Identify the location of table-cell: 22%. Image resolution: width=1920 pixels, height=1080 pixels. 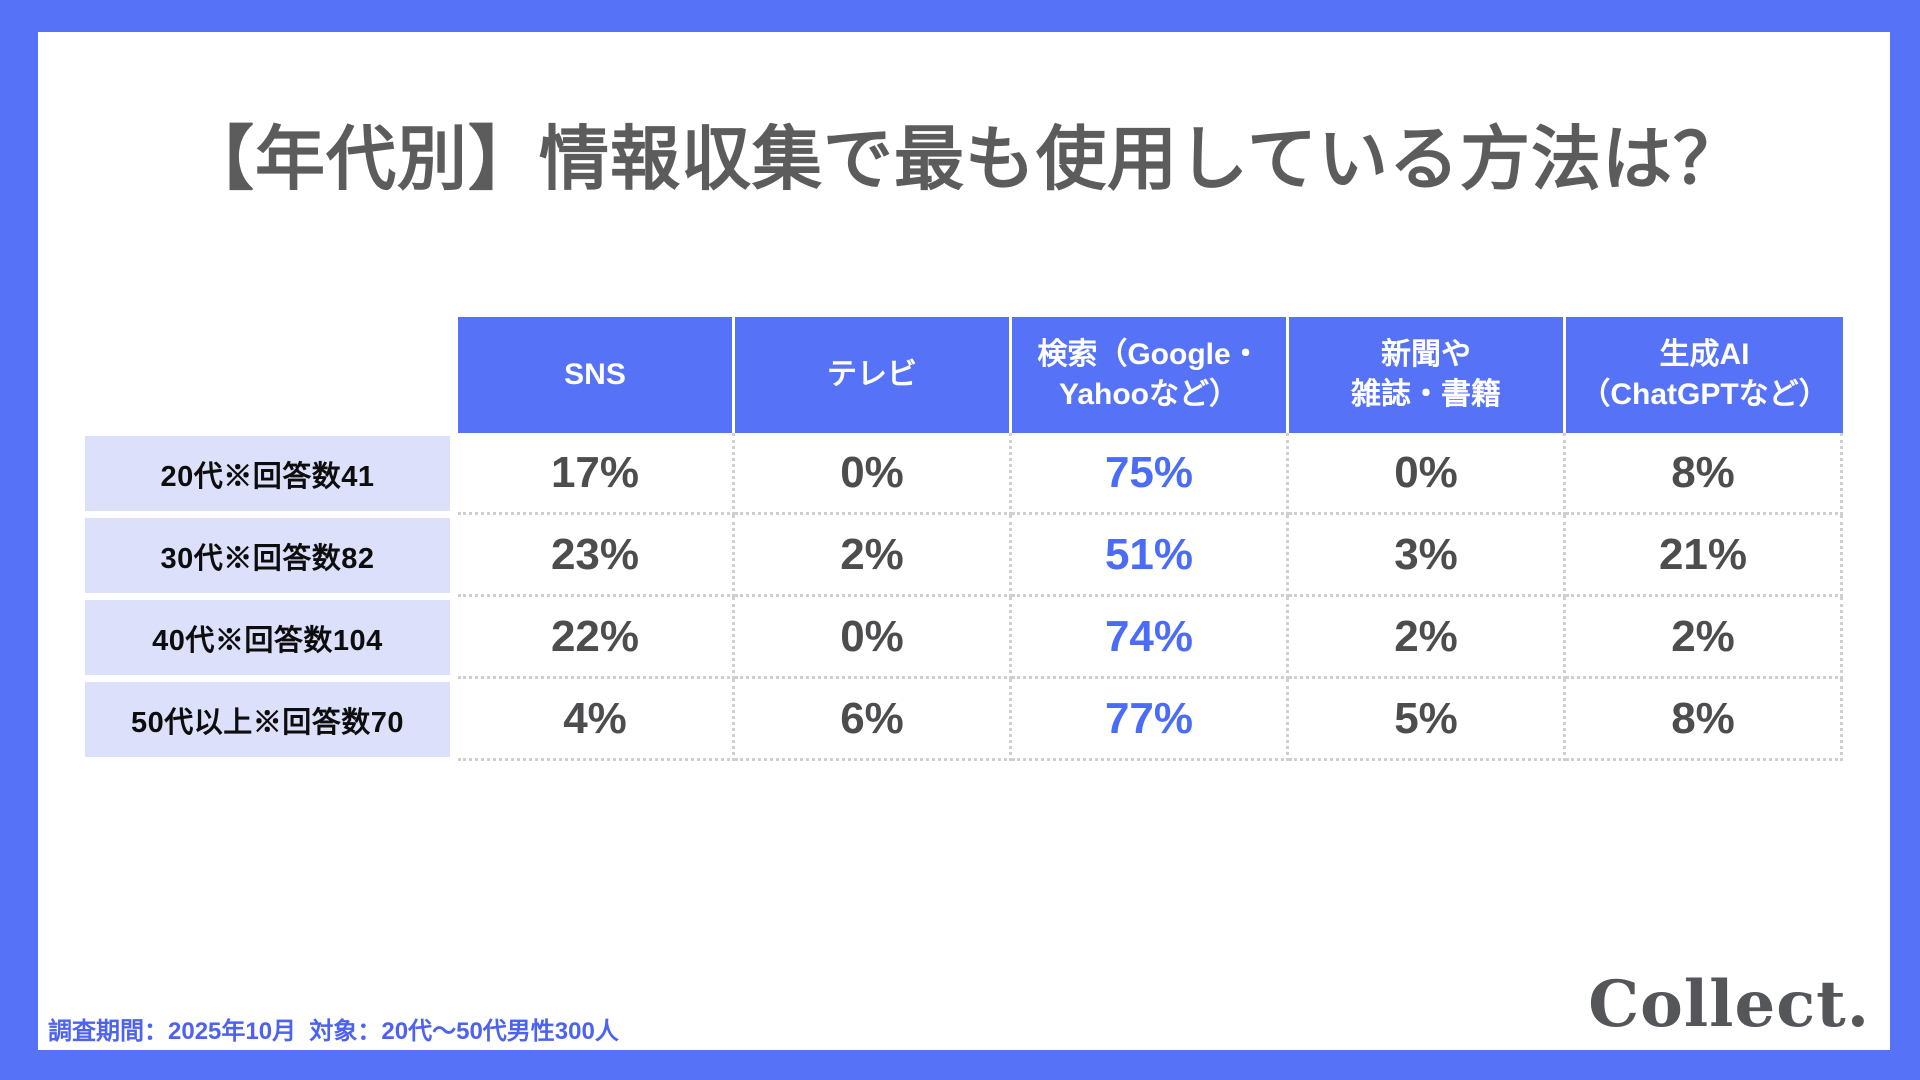
(596, 638).